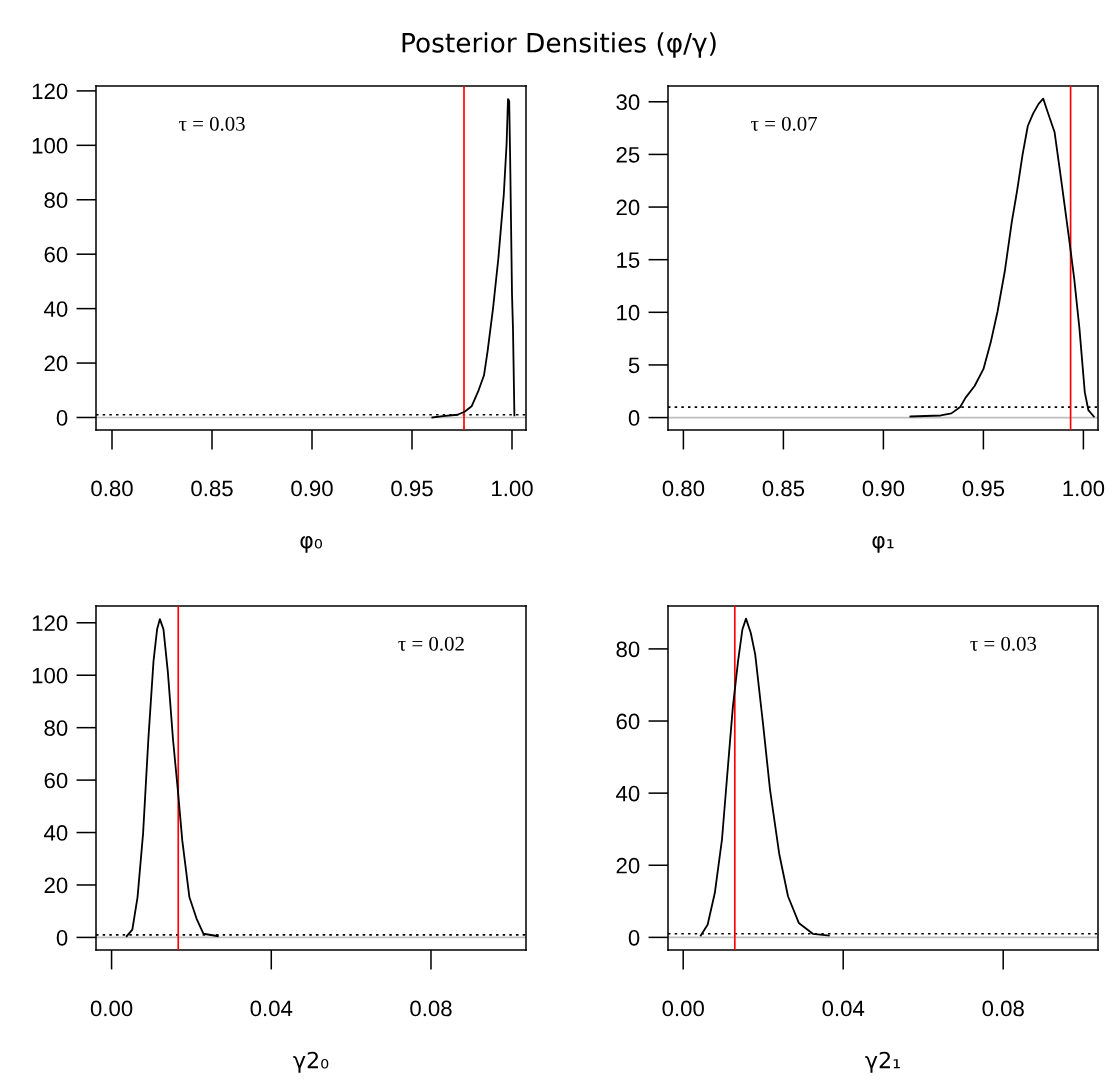 The height and width of the screenshot is (1089, 1118). What do you see at coordinates (311, 544) in the screenshot?
I see `x-axis-title: φ₀` at bounding box center [311, 544].